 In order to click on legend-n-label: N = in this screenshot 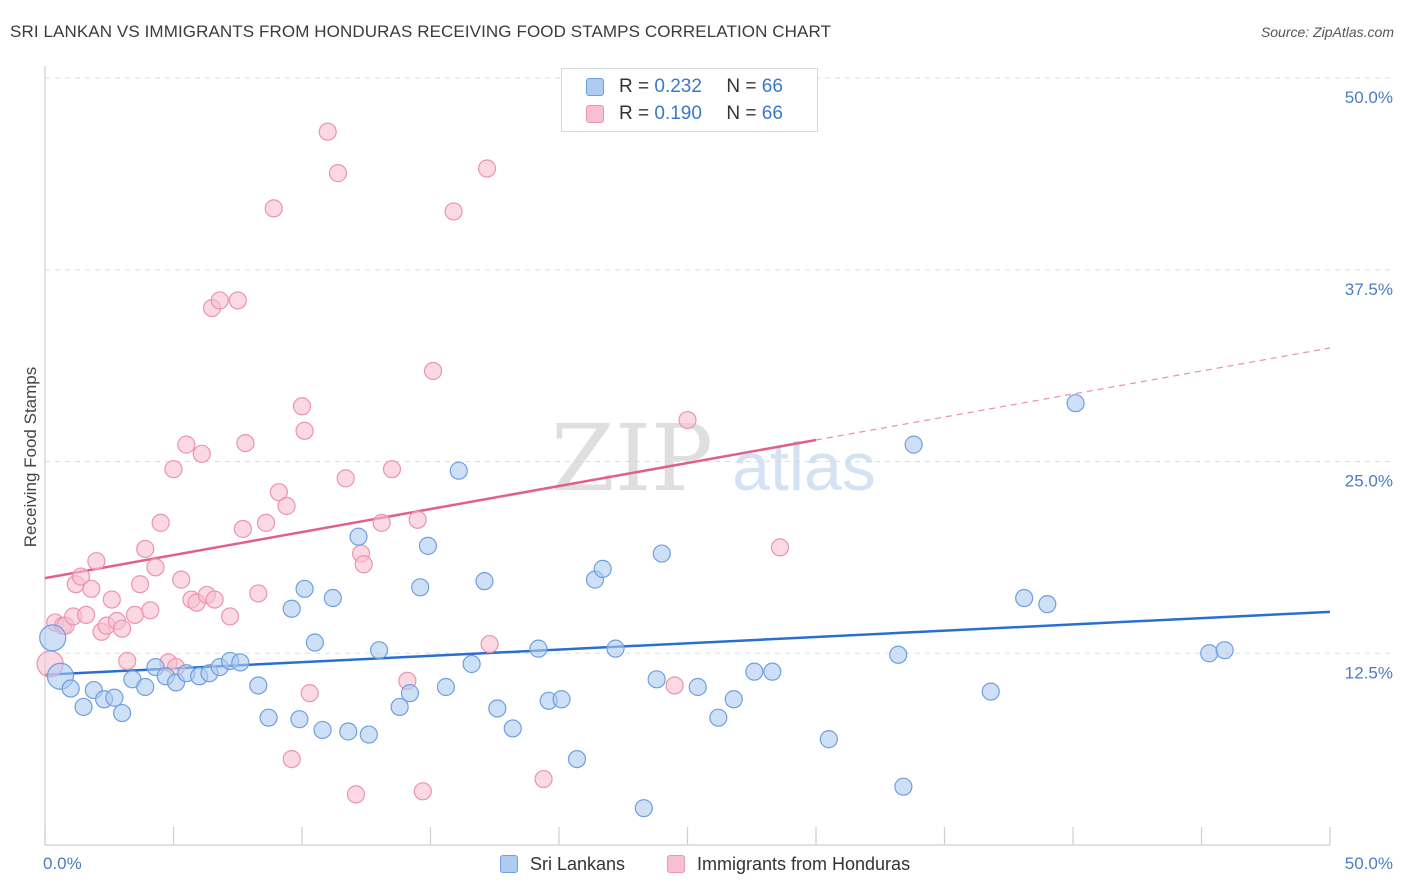, I will do `click(741, 86)`.